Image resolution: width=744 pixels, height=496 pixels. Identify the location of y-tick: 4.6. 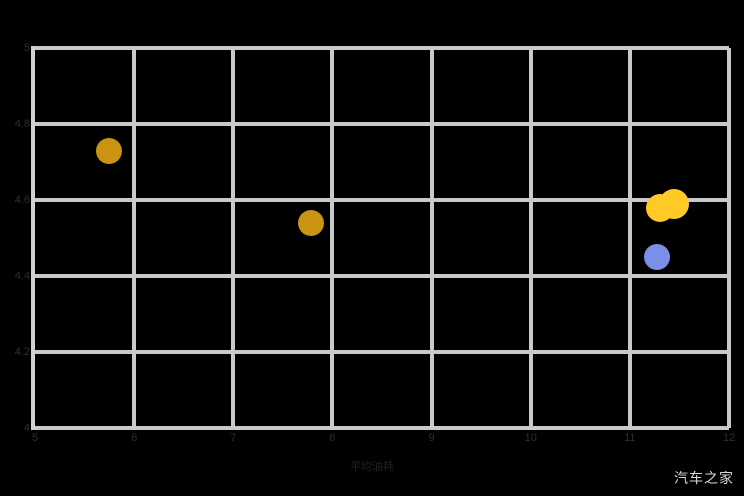
(16, 200).